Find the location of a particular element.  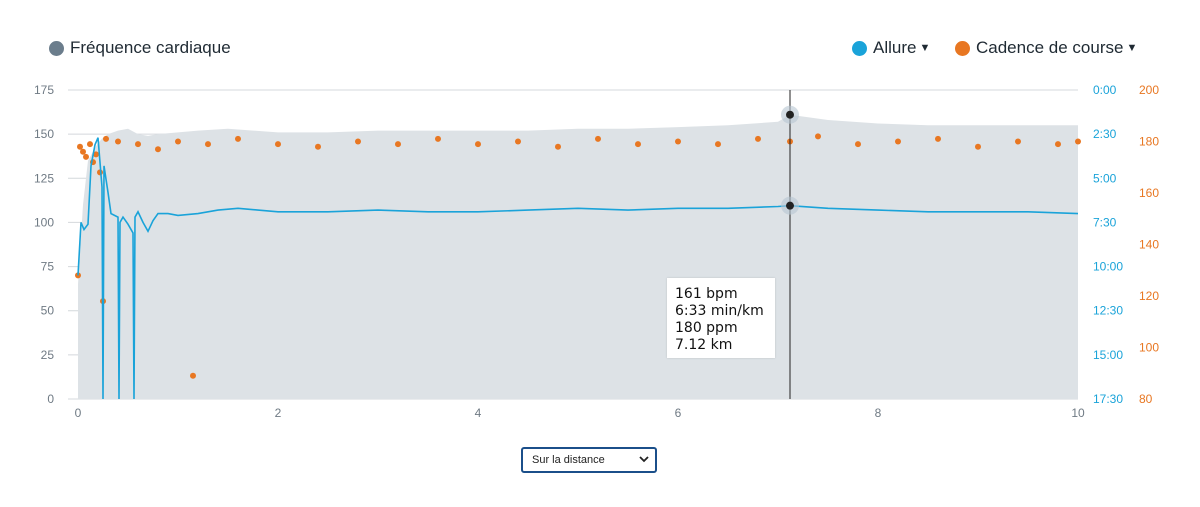

y-right-pace-tick-label: 0:00 is located at coordinates (1105, 90).